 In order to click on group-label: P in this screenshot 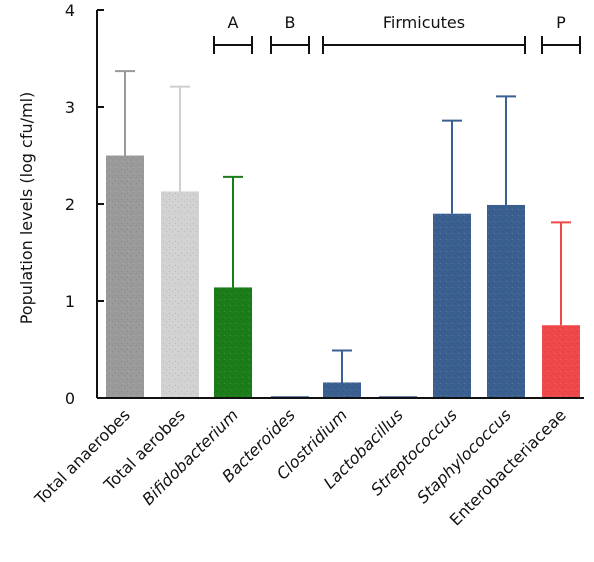, I will do `click(561, 22)`.